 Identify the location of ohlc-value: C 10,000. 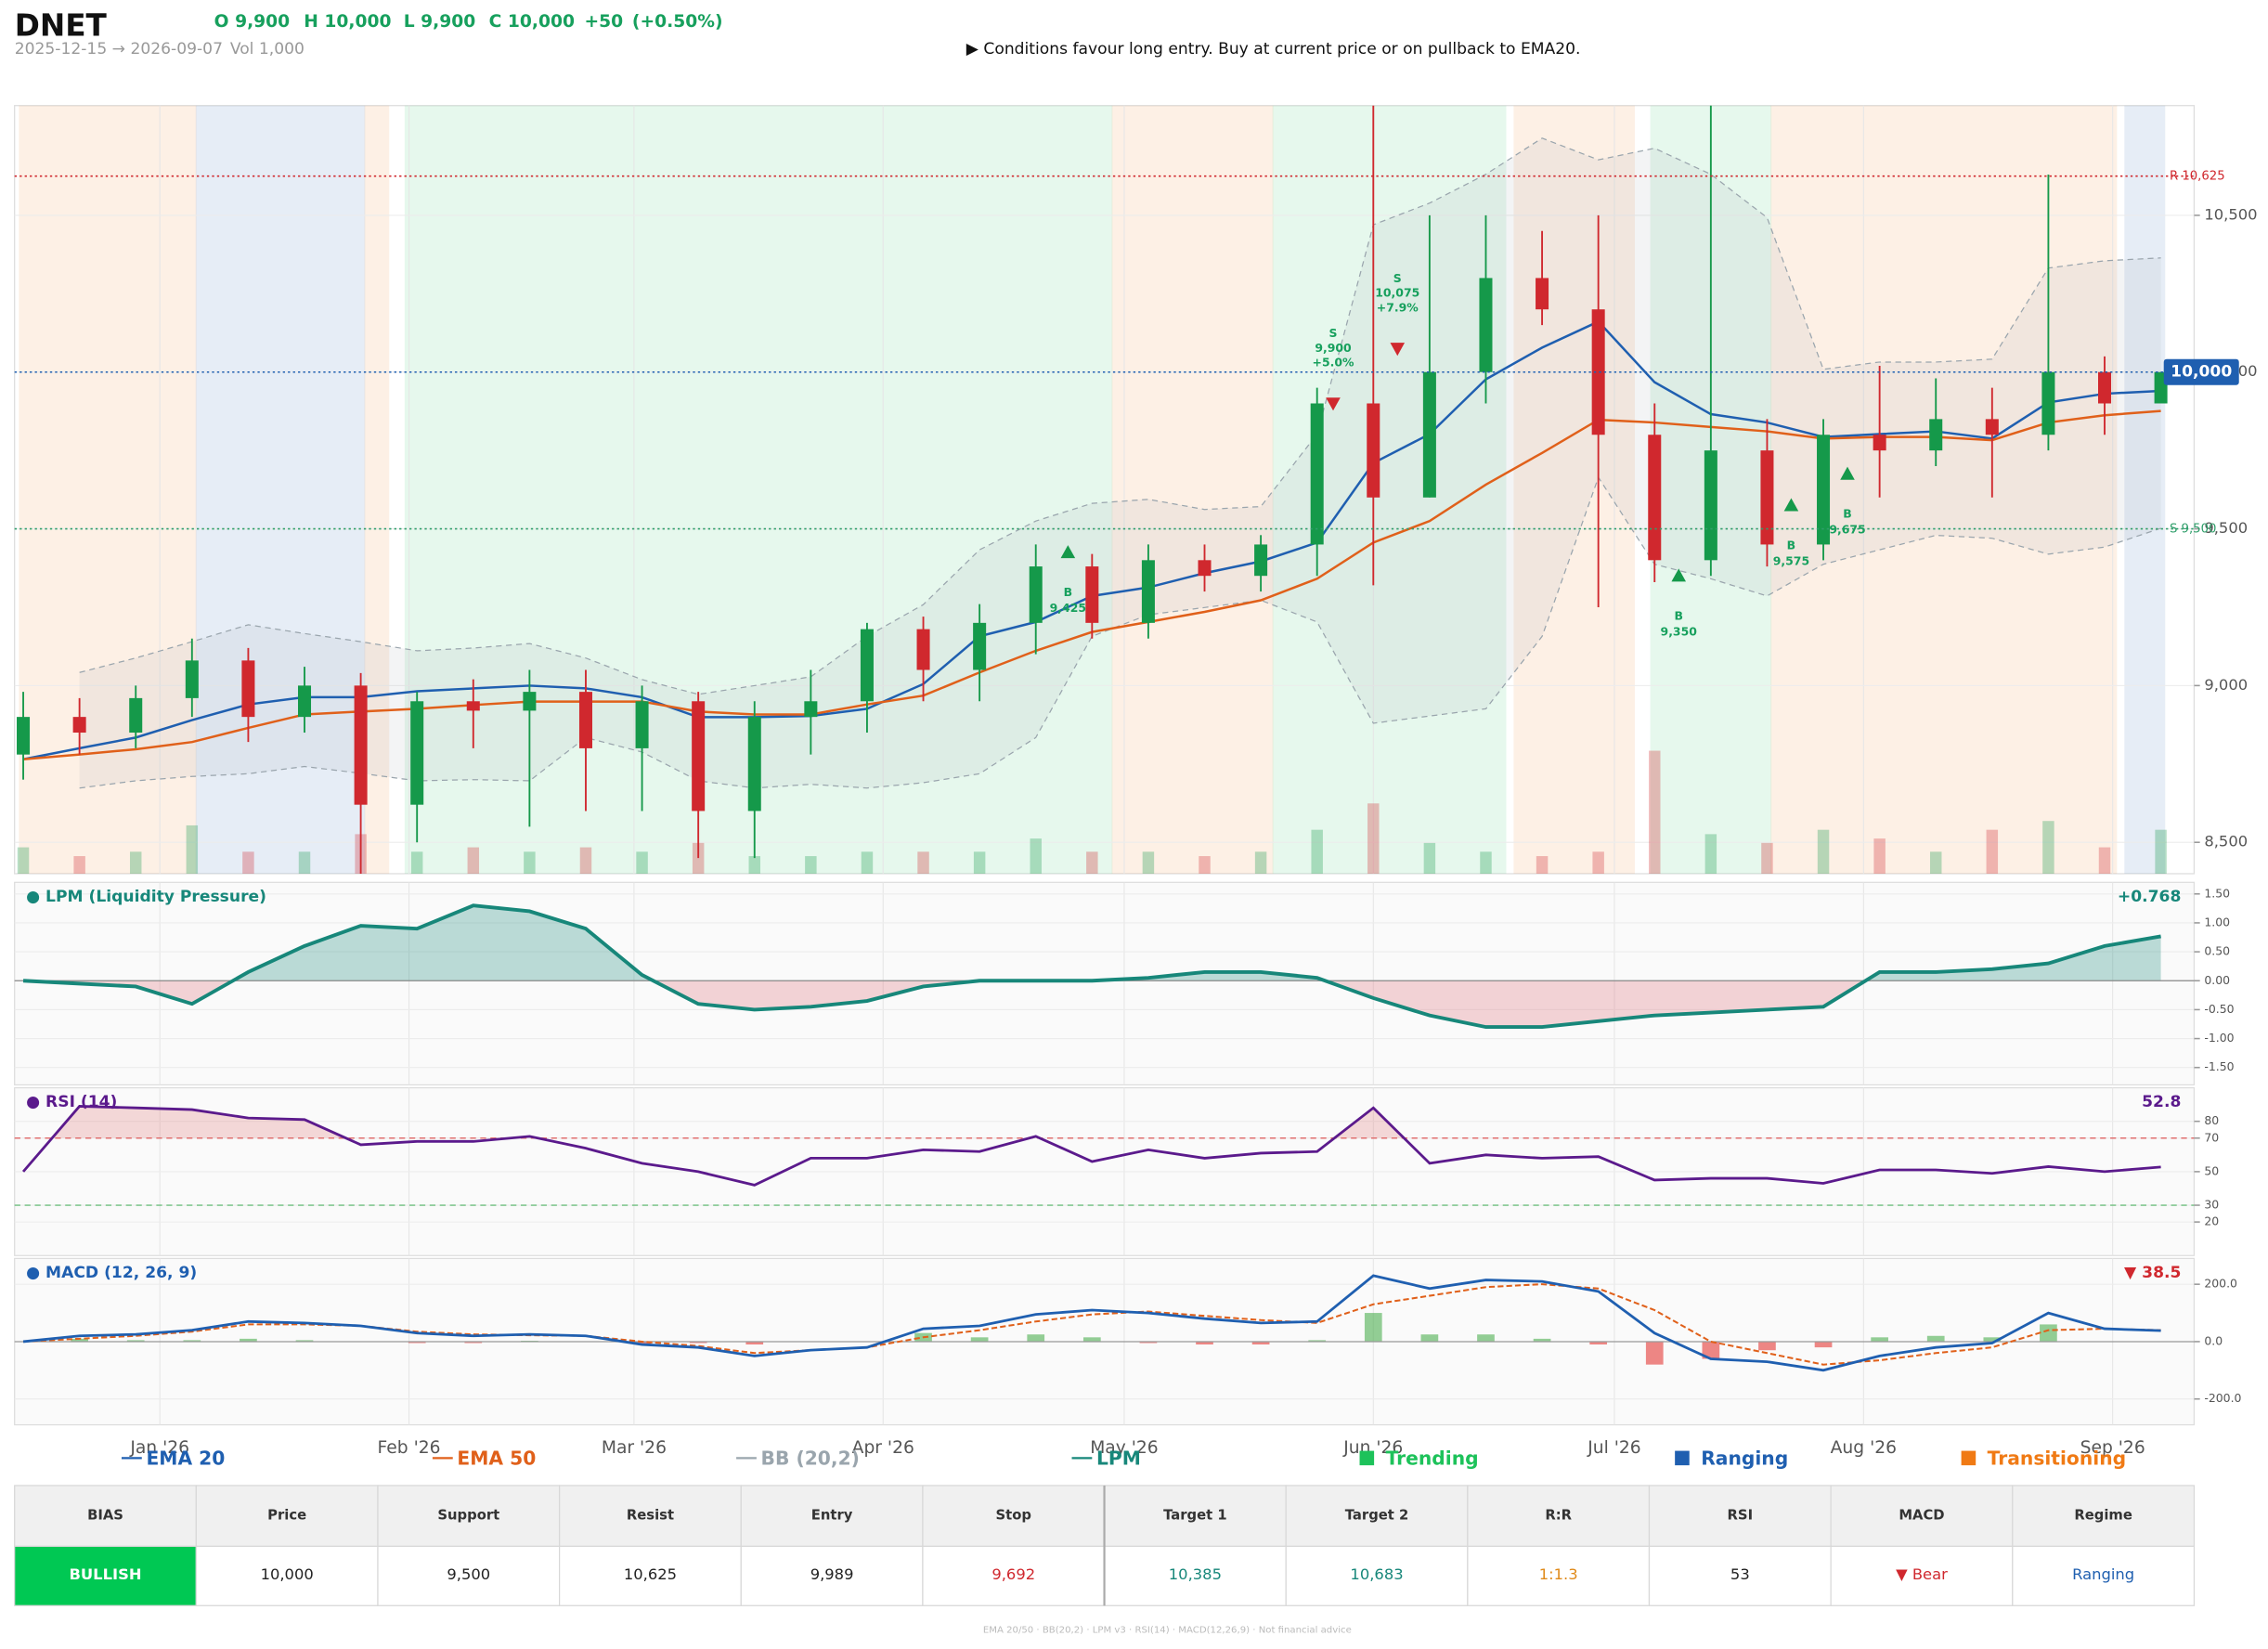
(532, 22).